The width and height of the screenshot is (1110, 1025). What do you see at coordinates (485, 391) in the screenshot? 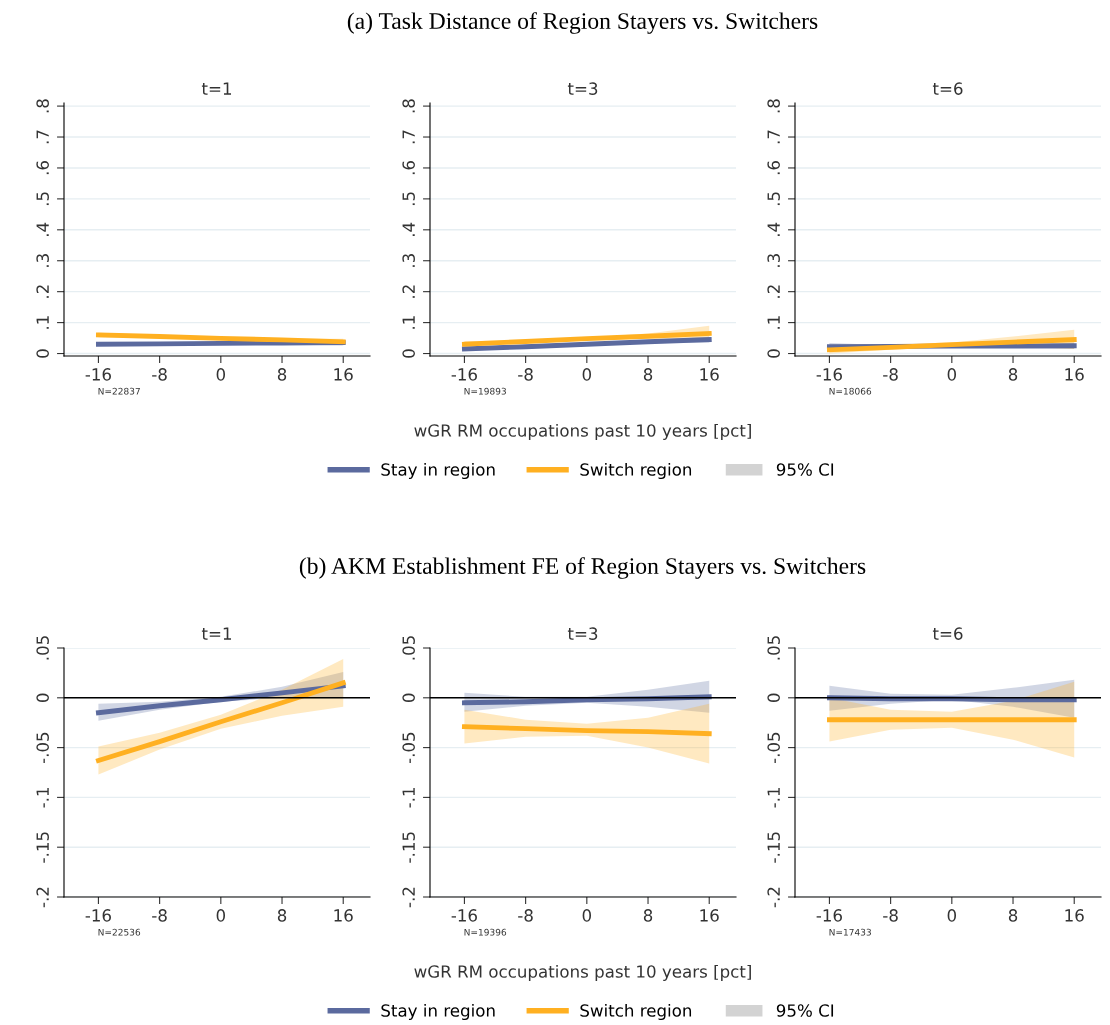
I see `text: N=19893` at bounding box center [485, 391].